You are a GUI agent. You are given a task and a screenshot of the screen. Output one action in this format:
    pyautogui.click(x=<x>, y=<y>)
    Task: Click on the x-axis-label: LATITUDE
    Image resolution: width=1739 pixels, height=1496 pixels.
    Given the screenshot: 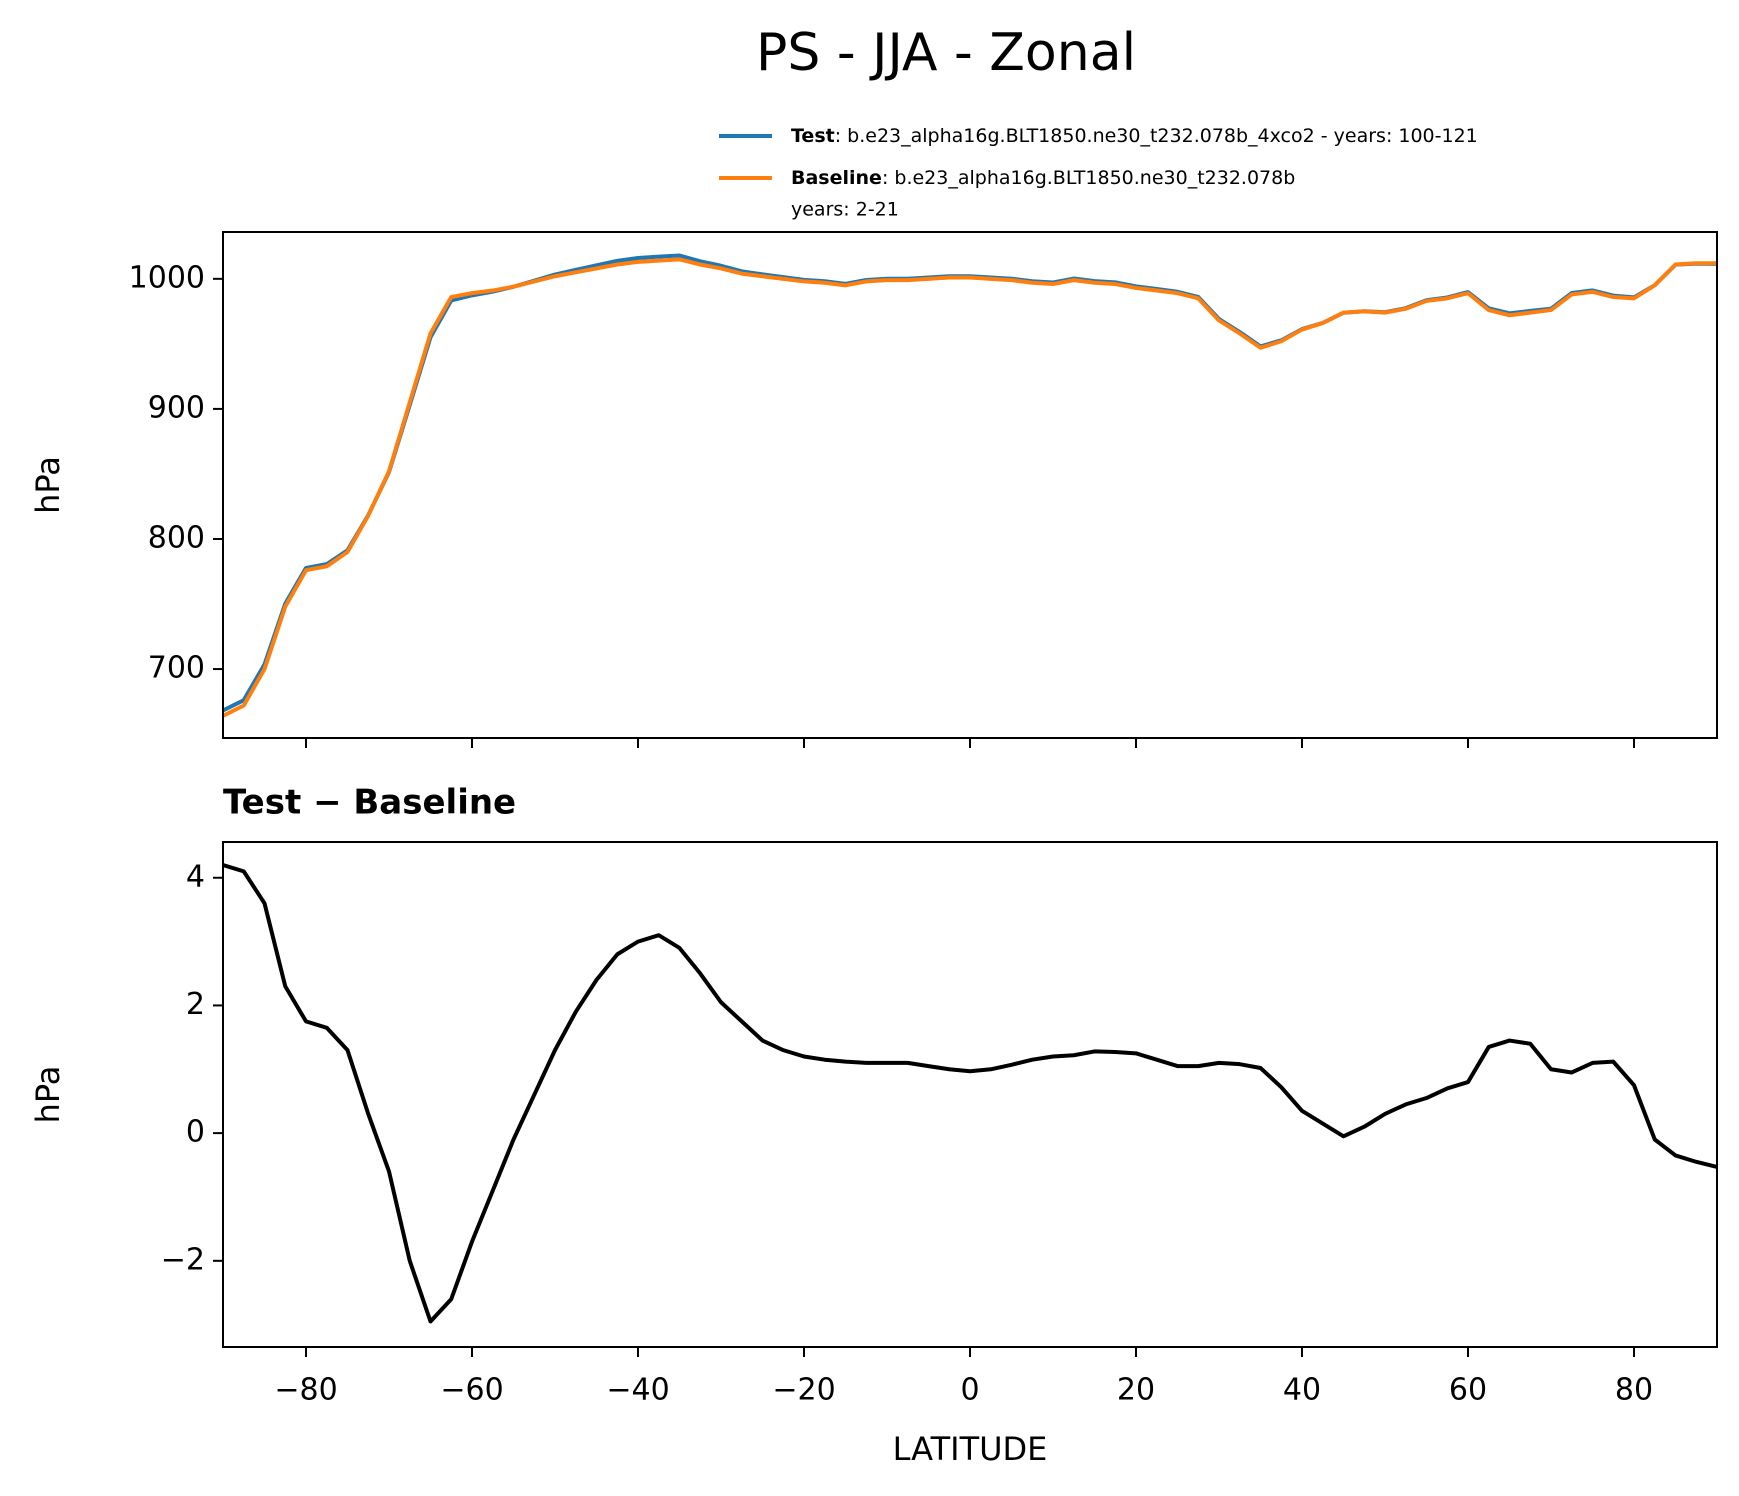 What is the action you would take?
    pyautogui.click(x=970, y=1449)
    